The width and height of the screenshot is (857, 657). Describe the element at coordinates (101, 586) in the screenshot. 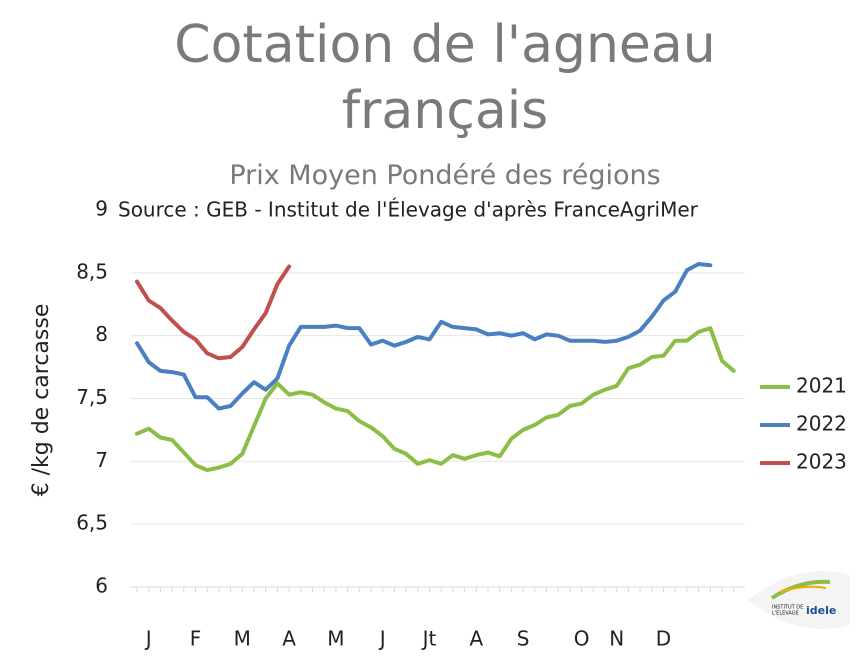

I see `y-tick-label: 6` at that location.